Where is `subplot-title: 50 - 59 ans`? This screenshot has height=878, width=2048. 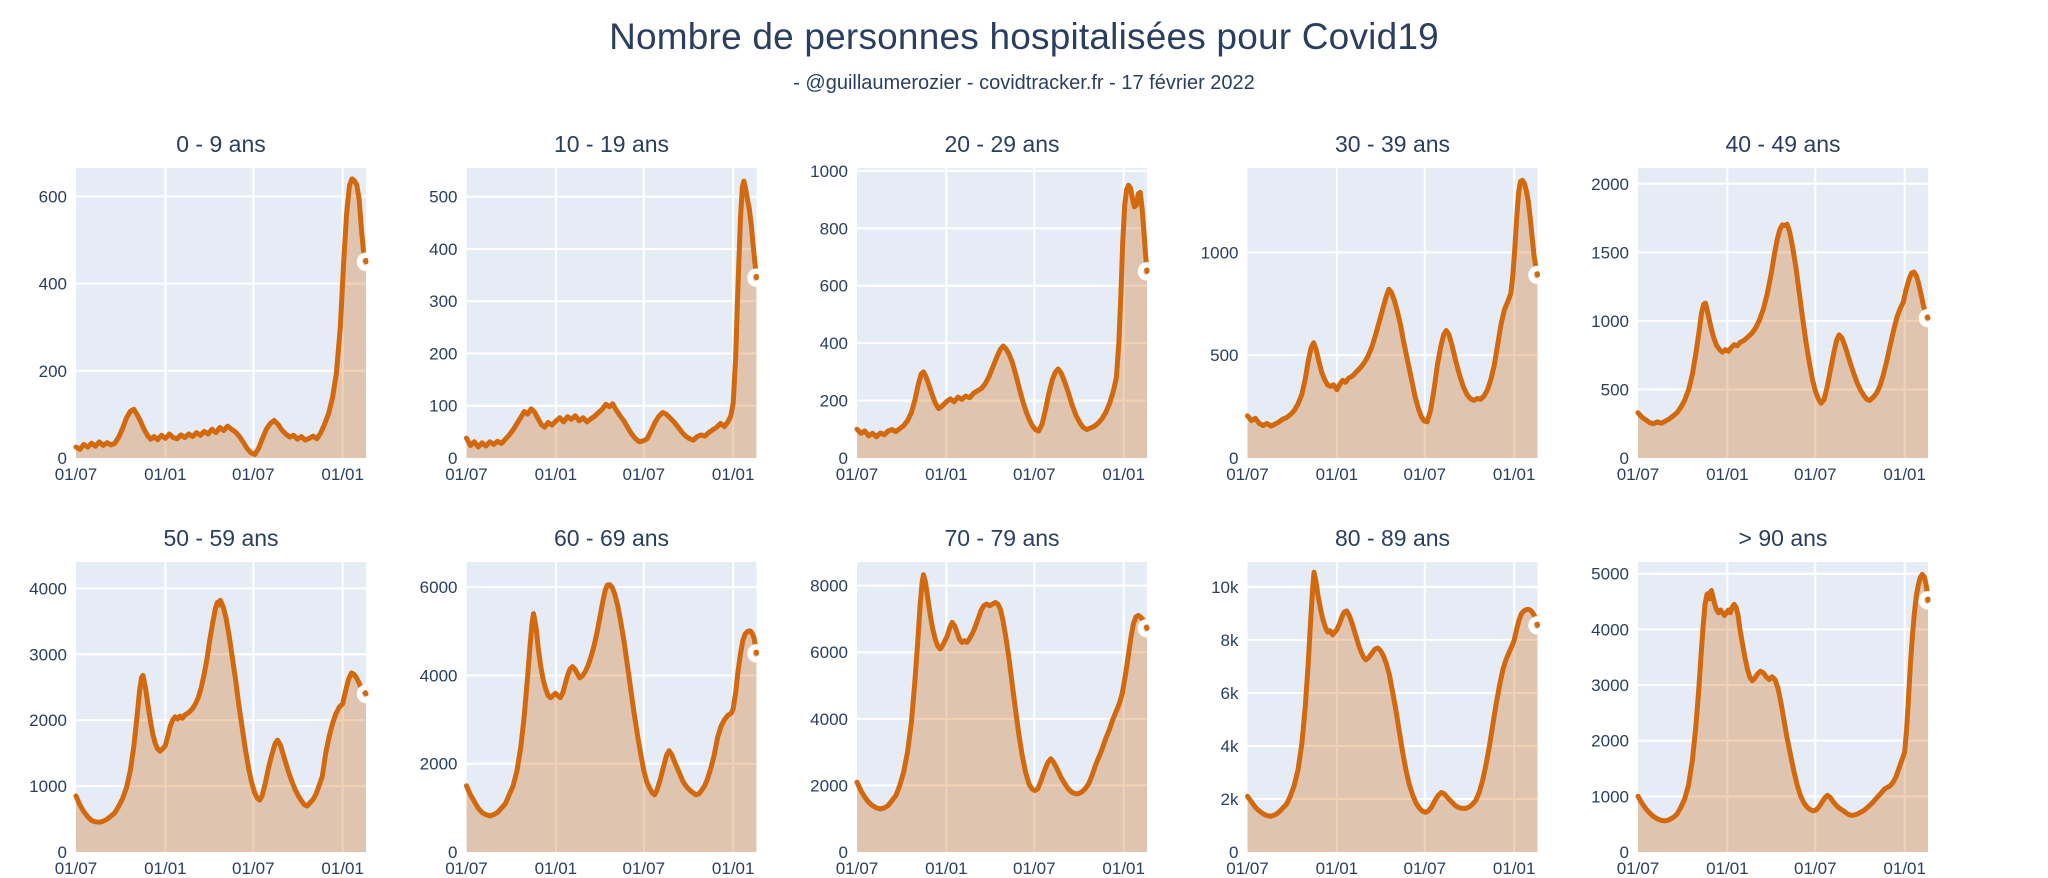
subplot-title: 50 - 59 ans is located at coordinates (220, 538).